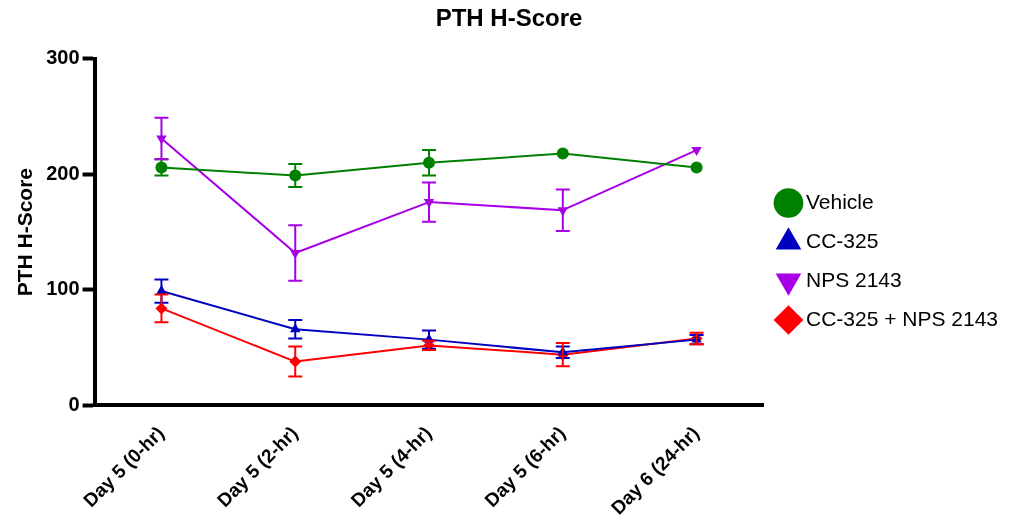 The image size is (1018, 523). What do you see at coordinates (63, 288) in the screenshot?
I see `y-tick-label: 100` at bounding box center [63, 288].